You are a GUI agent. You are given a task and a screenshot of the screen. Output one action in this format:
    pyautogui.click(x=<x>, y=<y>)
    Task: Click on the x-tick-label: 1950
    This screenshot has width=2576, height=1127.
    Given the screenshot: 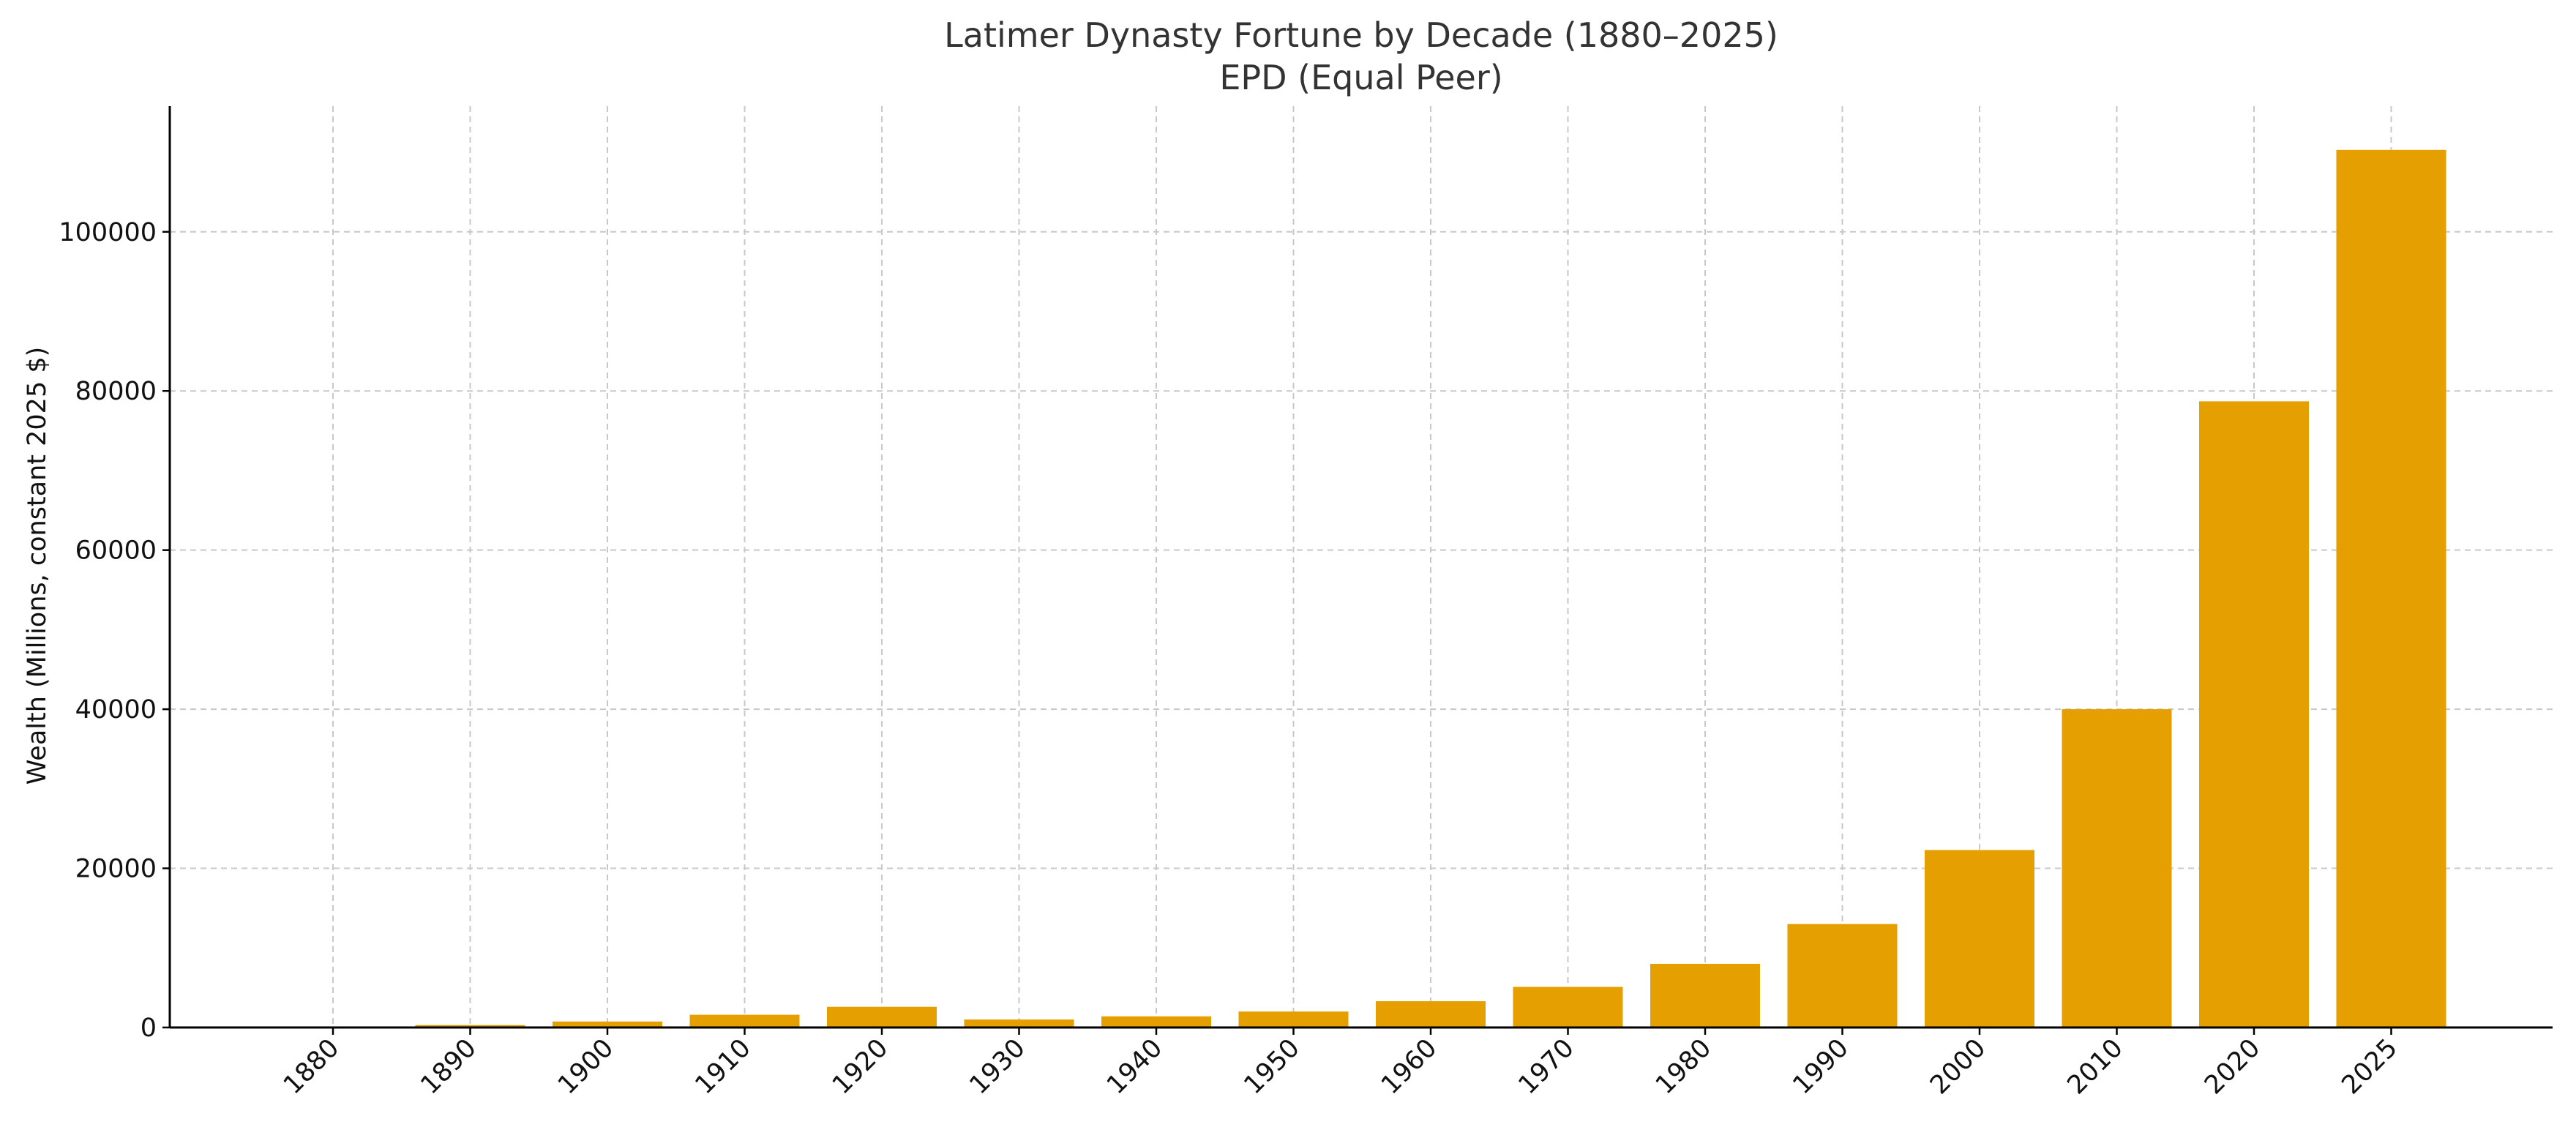 What is the action you would take?
    pyautogui.click(x=1272, y=1066)
    